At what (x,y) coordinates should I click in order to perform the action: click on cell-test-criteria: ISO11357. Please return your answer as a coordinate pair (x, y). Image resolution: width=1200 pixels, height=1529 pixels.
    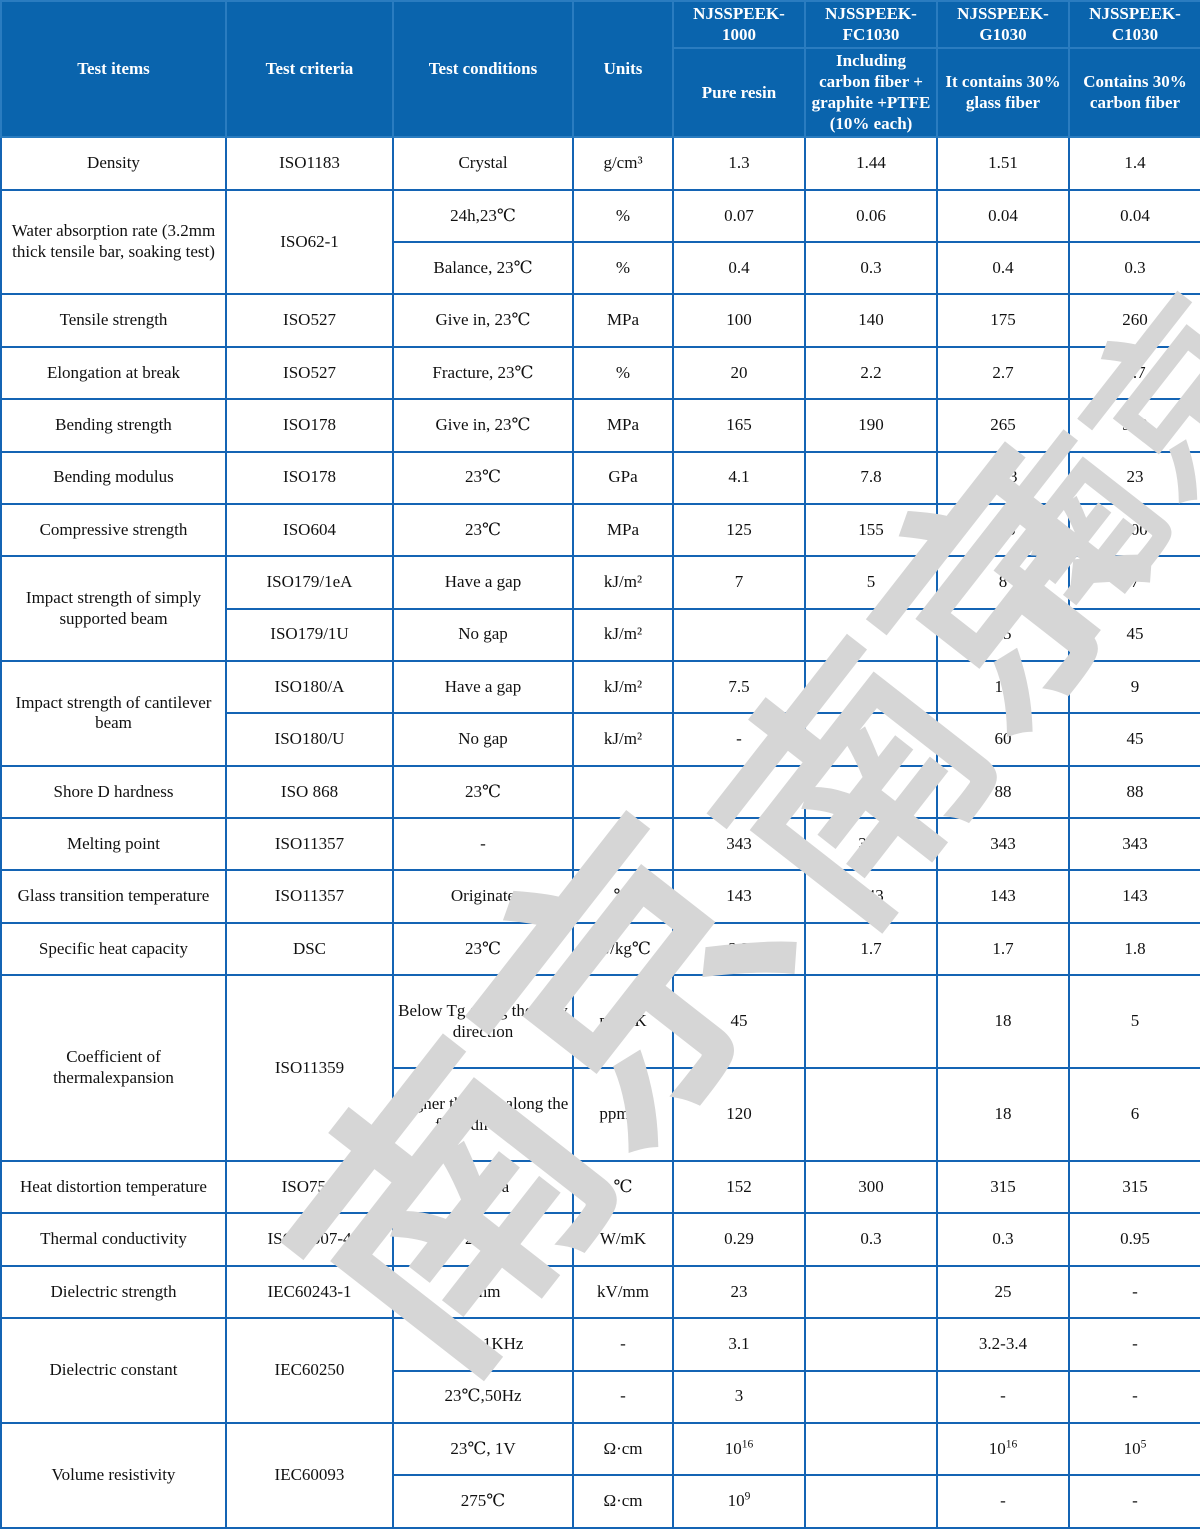
    Looking at the image, I should click on (309, 896).